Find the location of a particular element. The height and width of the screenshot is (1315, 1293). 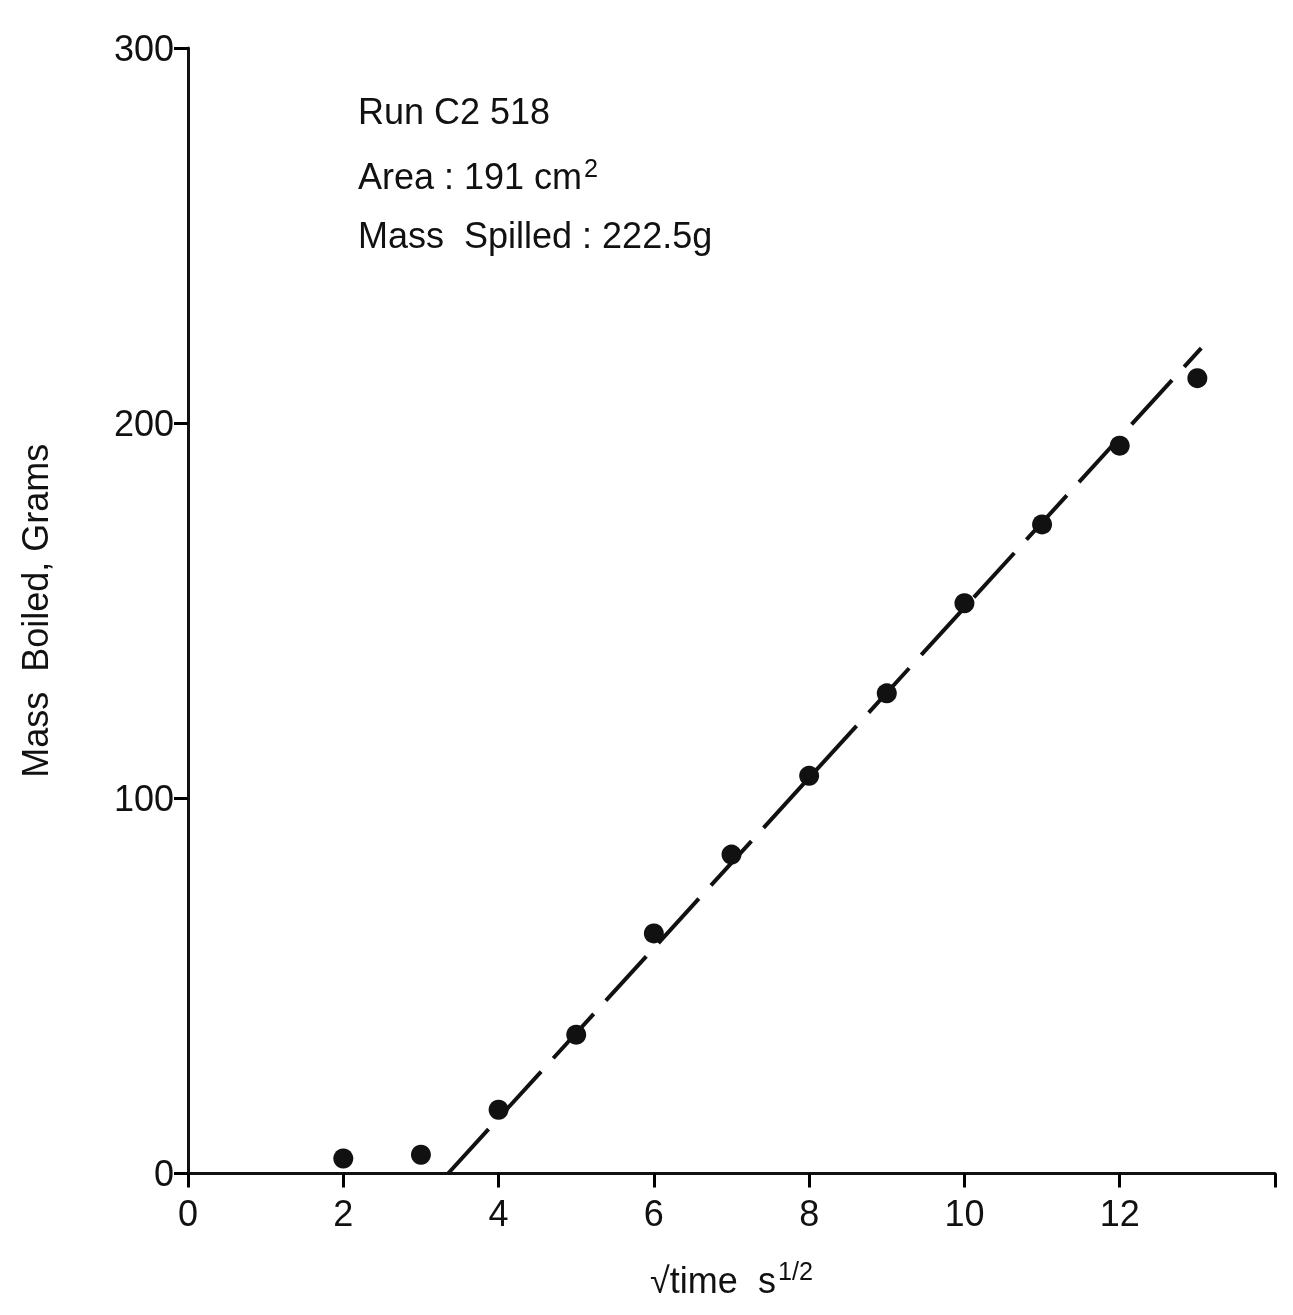

y-tick-label: 100 is located at coordinates (143, 798).